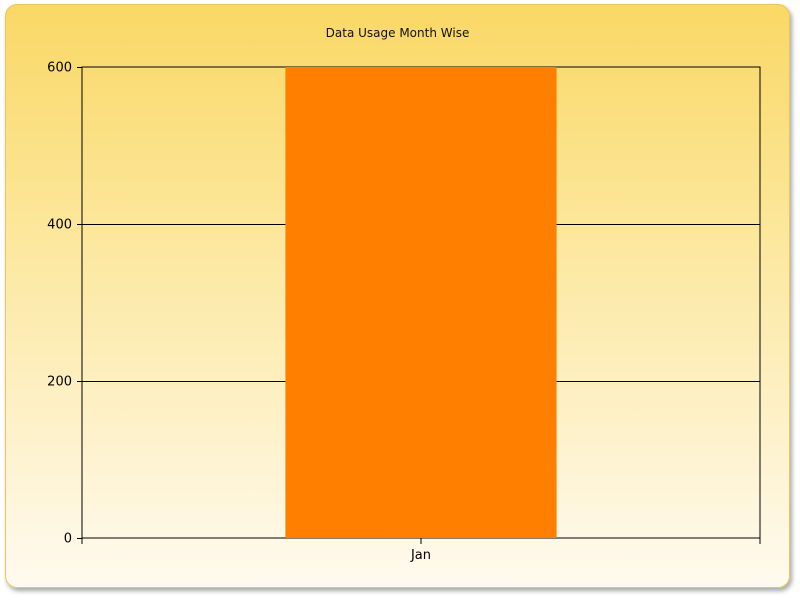  What do you see at coordinates (68, 539) in the screenshot?
I see `y-tick-label-0: 0` at bounding box center [68, 539].